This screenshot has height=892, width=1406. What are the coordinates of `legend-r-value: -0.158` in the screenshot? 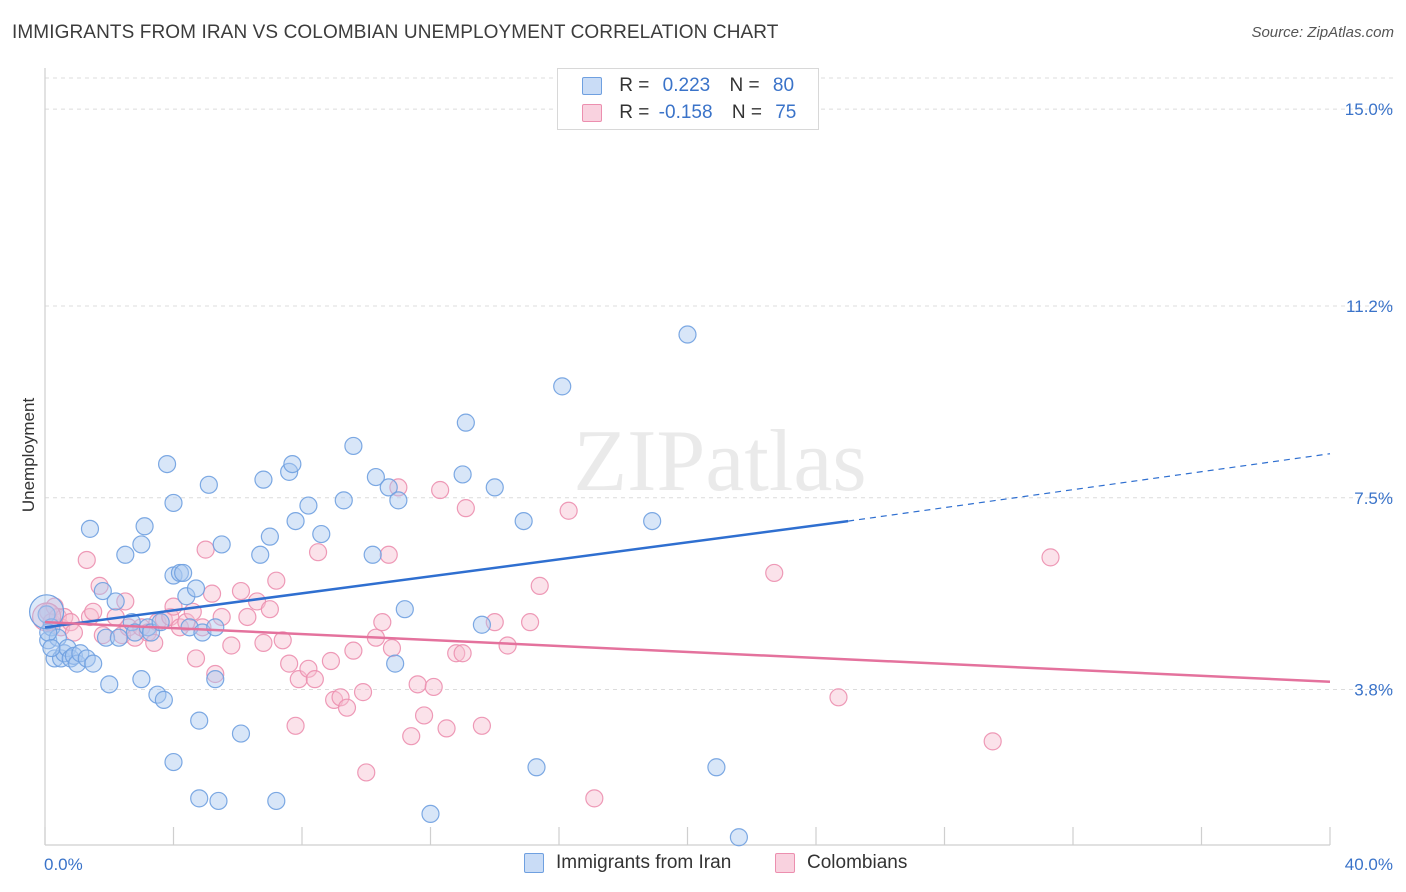 It's located at (685, 112).